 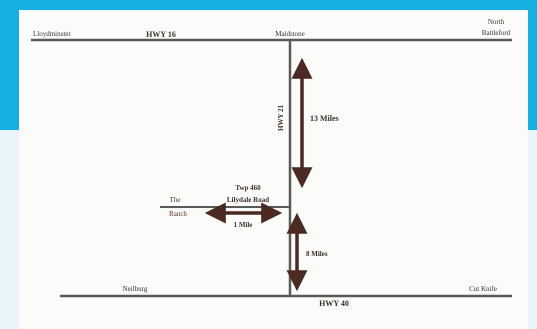 I want to click on ranch-label-line2: Ranch, so click(x=178, y=214).